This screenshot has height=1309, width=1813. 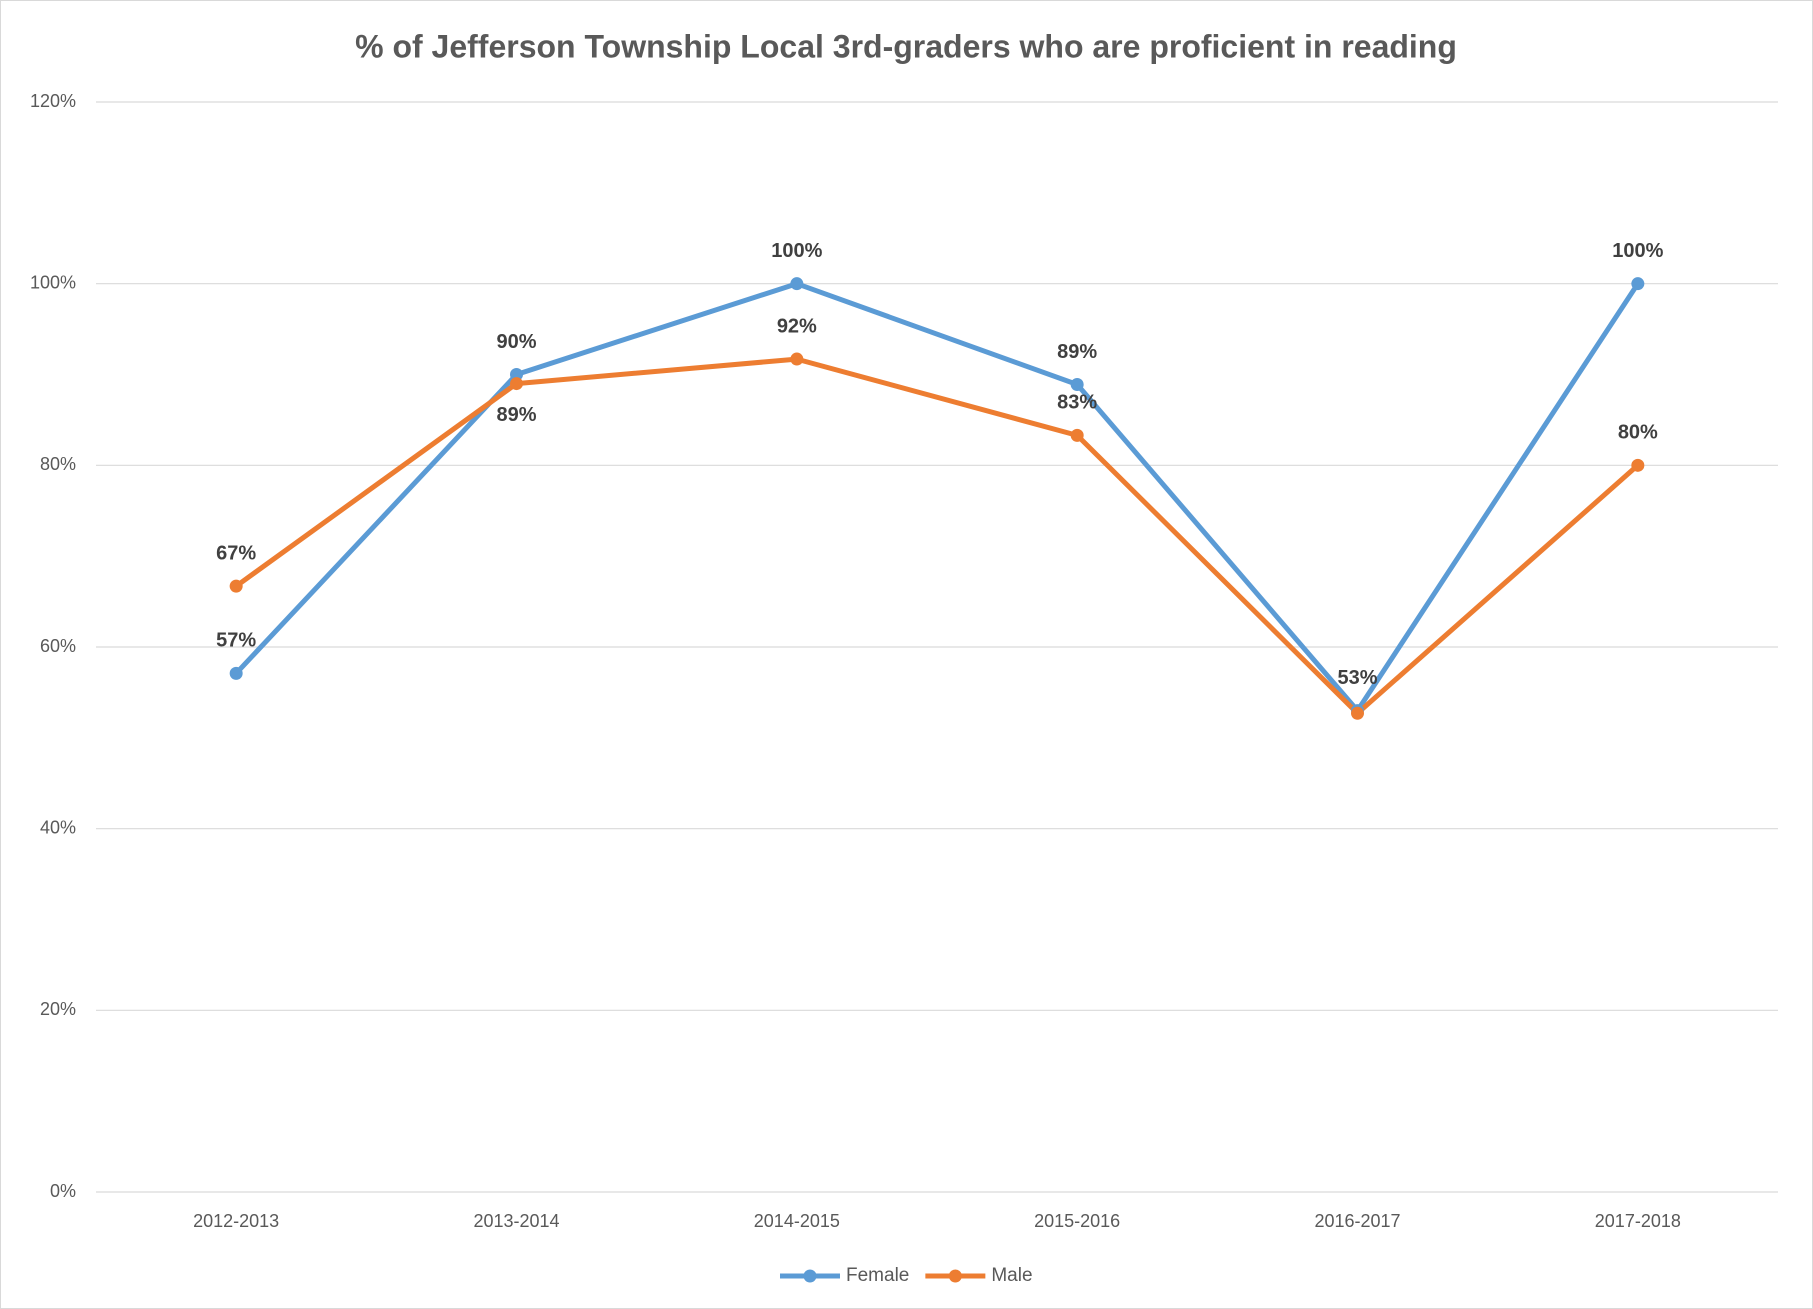 What do you see at coordinates (58, 464) in the screenshot?
I see `y-tick-label: 80%` at bounding box center [58, 464].